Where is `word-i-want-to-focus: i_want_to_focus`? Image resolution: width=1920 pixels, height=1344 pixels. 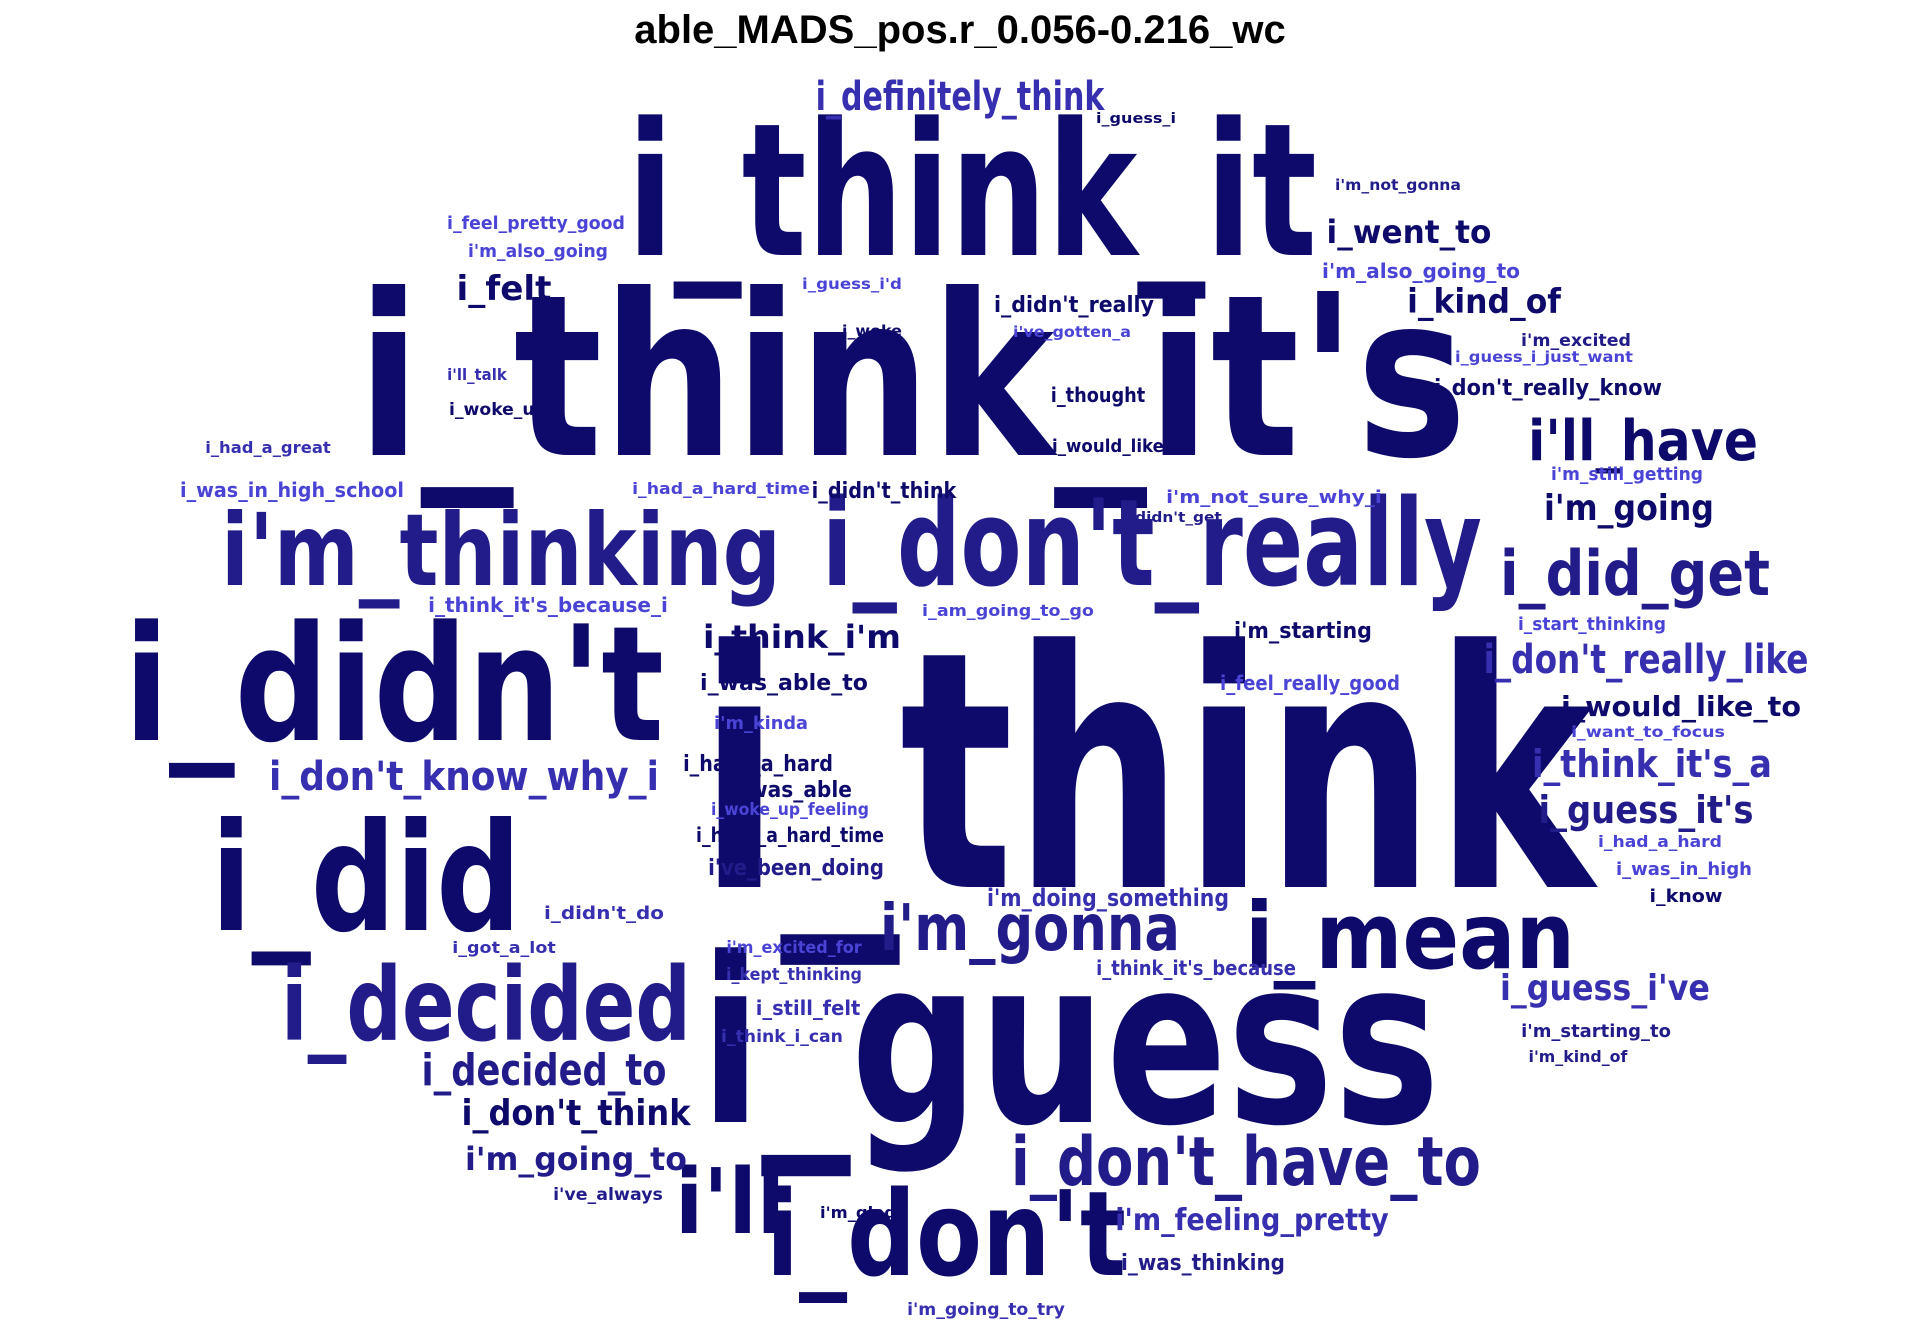 word-i-want-to-focus: i_want_to_focus is located at coordinates (1648, 732).